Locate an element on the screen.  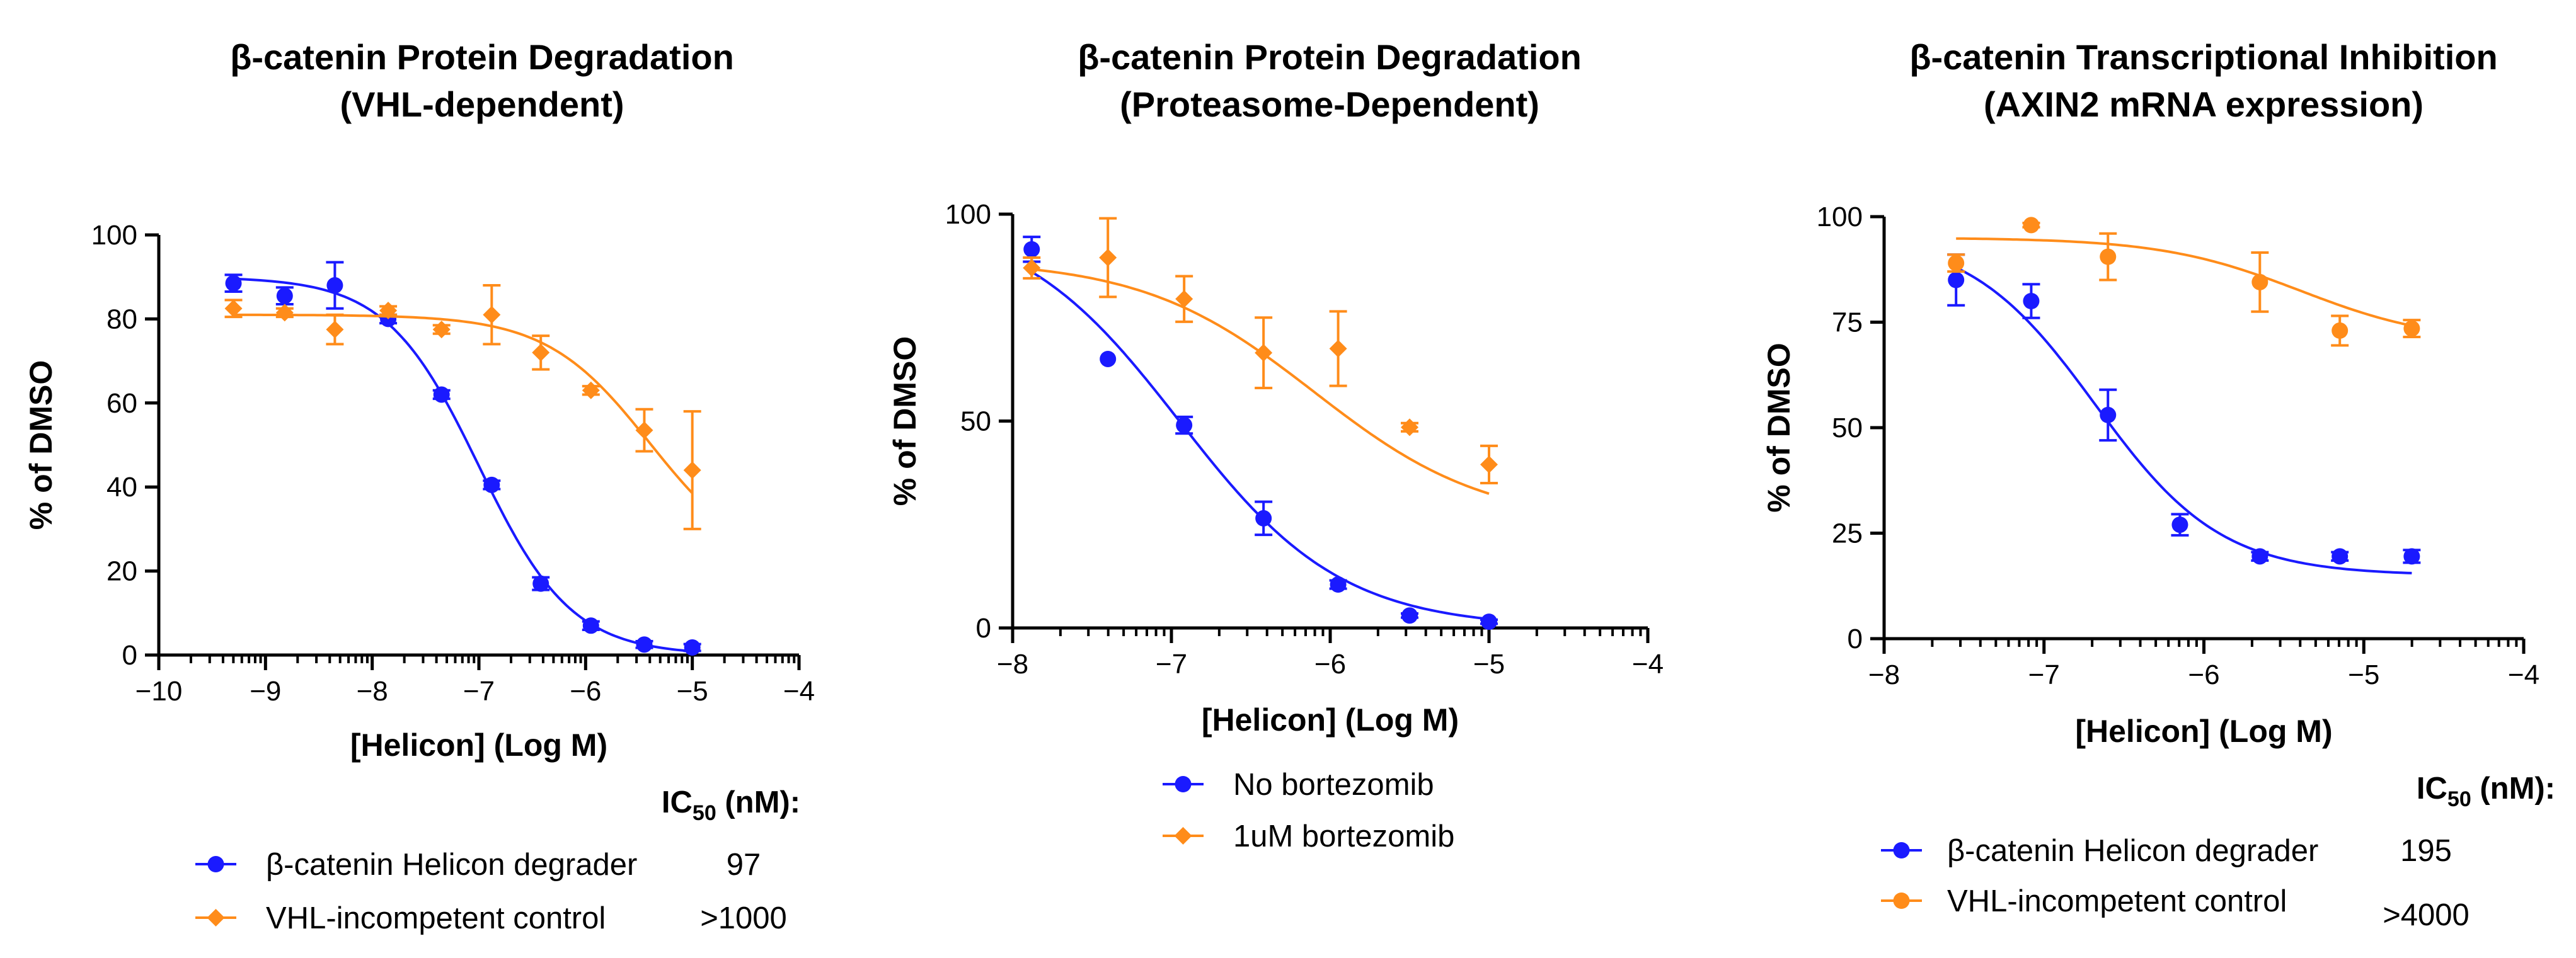
chart-title: (VHL-dependent) is located at coordinates (482, 104).